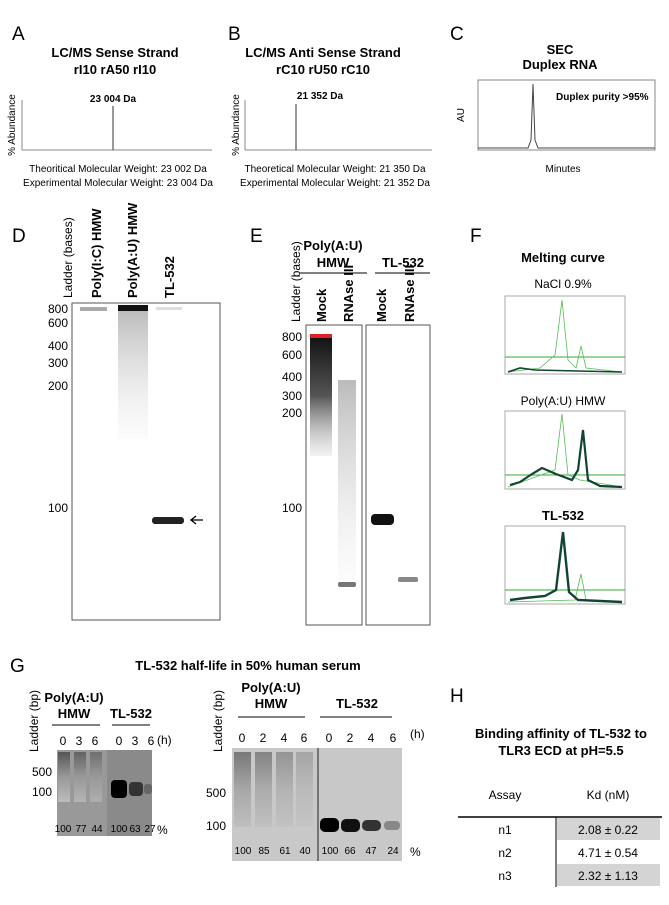 The image size is (669, 905). Describe the element at coordinates (505, 853) in the screenshot. I see `cell: n2` at that location.